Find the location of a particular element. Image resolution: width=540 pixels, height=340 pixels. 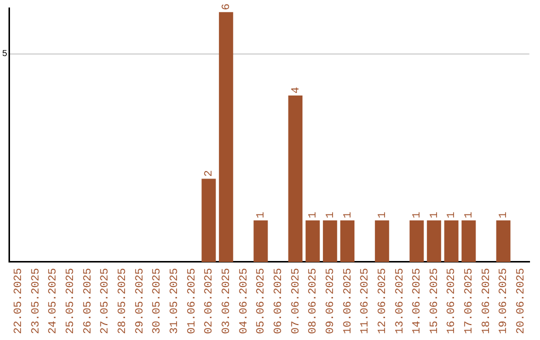

x-tick-label: 16.06.2025 is located at coordinates (452, 301).